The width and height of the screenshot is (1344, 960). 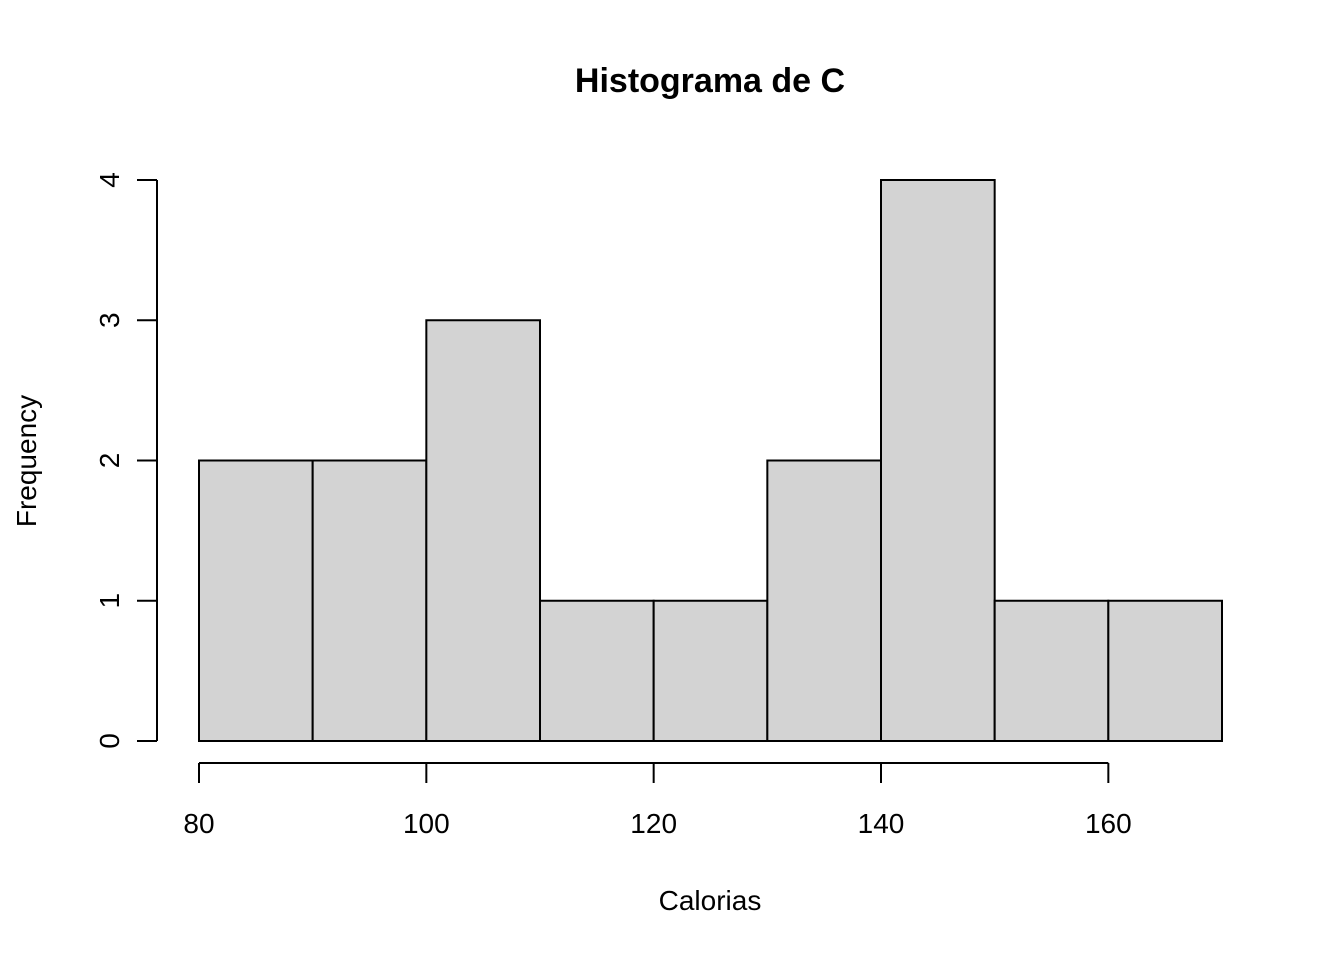 I want to click on chart-title: Histograma de C, so click(x=710, y=81).